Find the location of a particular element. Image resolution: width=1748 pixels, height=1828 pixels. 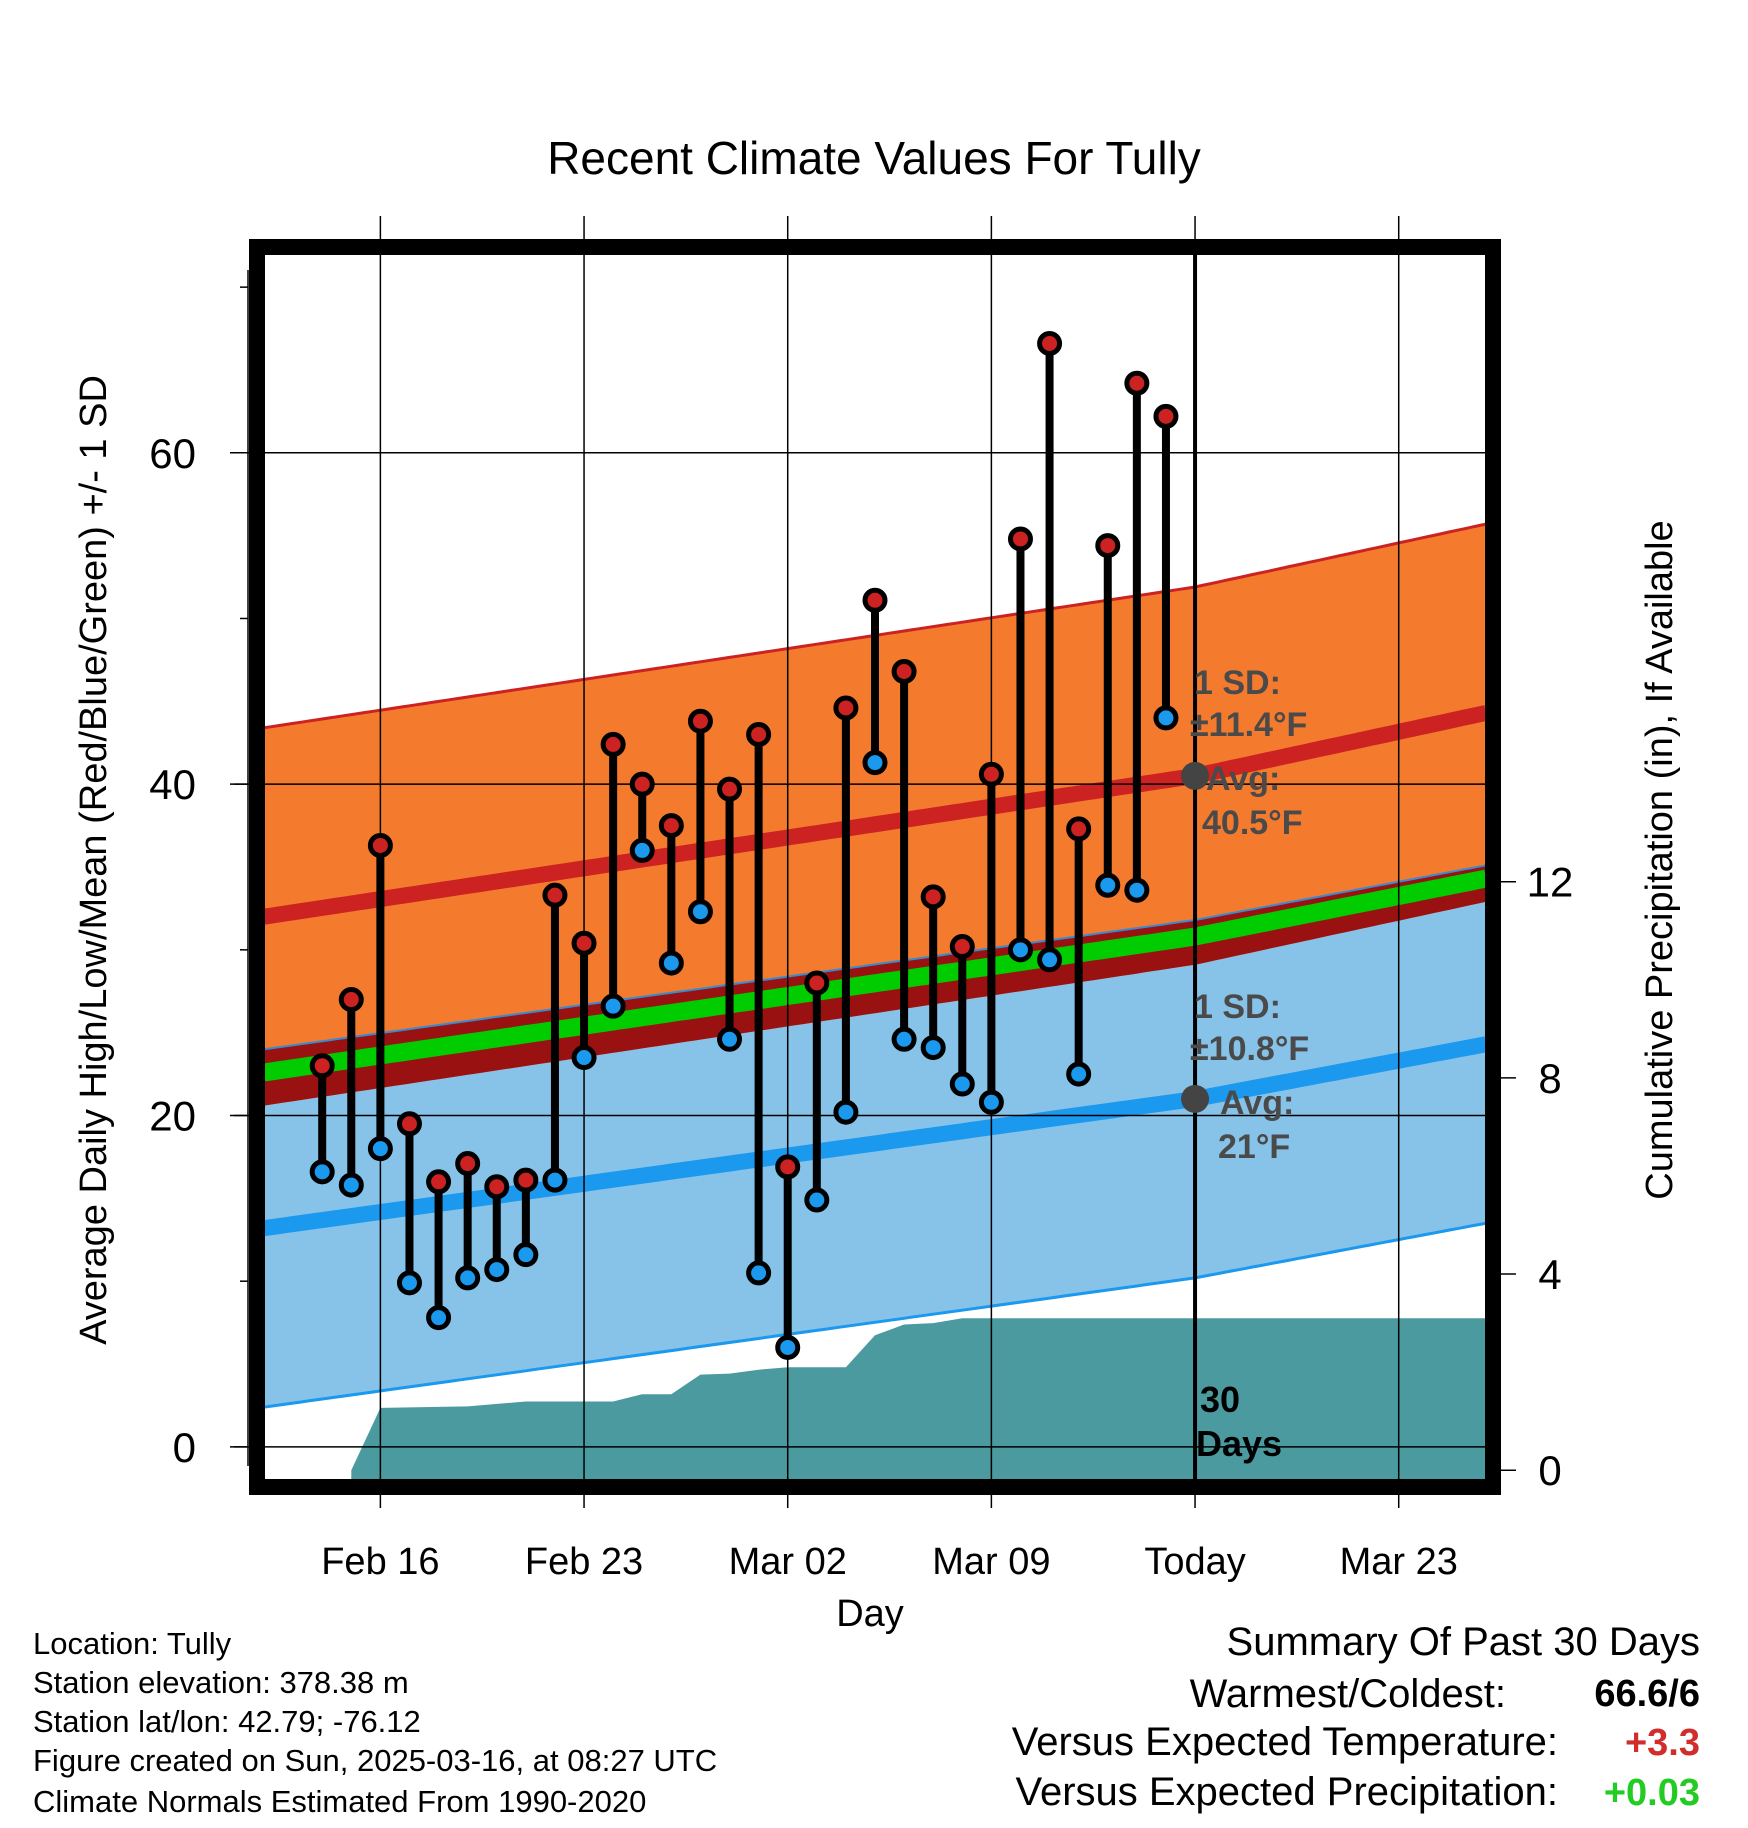

high-normal-line is located at coordinates (875, 815).